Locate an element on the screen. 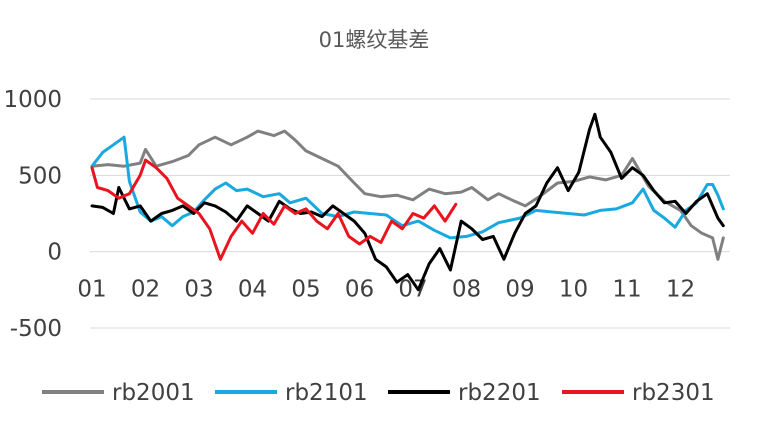 Image resolution: width=766 pixels, height=433 pixels. y-tick-label: 500 is located at coordinates (40, 176).